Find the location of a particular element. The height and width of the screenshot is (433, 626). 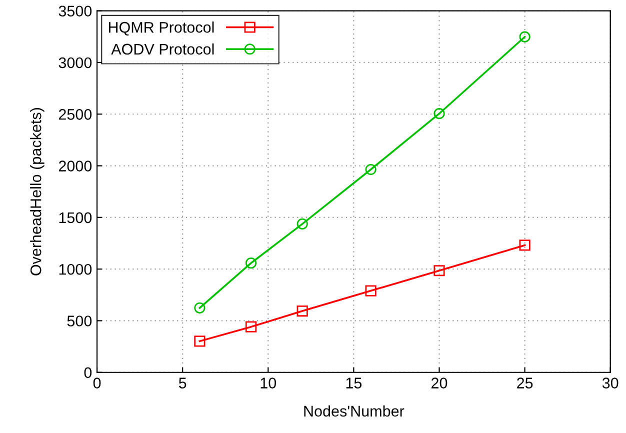

y-tick-label: 500 is located at coordinates (79, 321).